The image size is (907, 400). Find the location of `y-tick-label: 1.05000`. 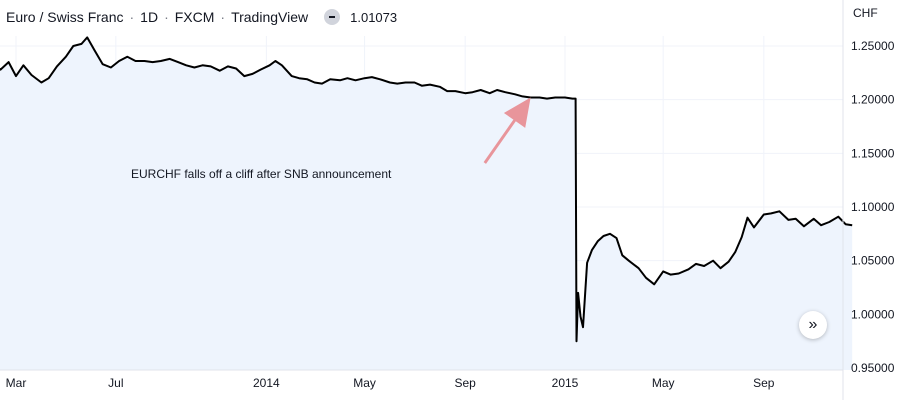

y-tick-label: 1.05000 is located at coordinates (873, 261).